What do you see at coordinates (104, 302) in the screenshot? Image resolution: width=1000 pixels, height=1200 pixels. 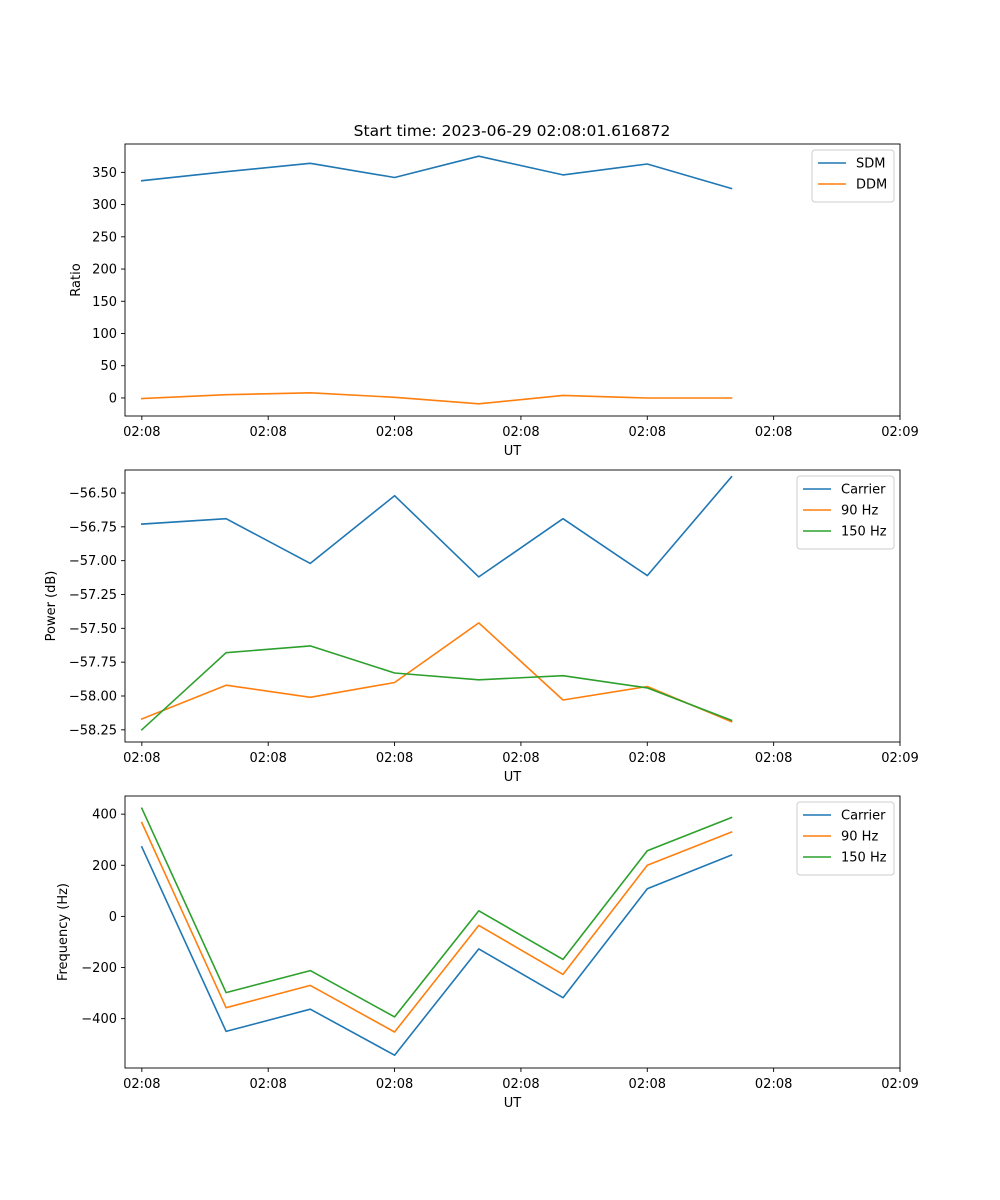 I see `ratio-y-tick-label: 150` at bounding box center [104, 302].